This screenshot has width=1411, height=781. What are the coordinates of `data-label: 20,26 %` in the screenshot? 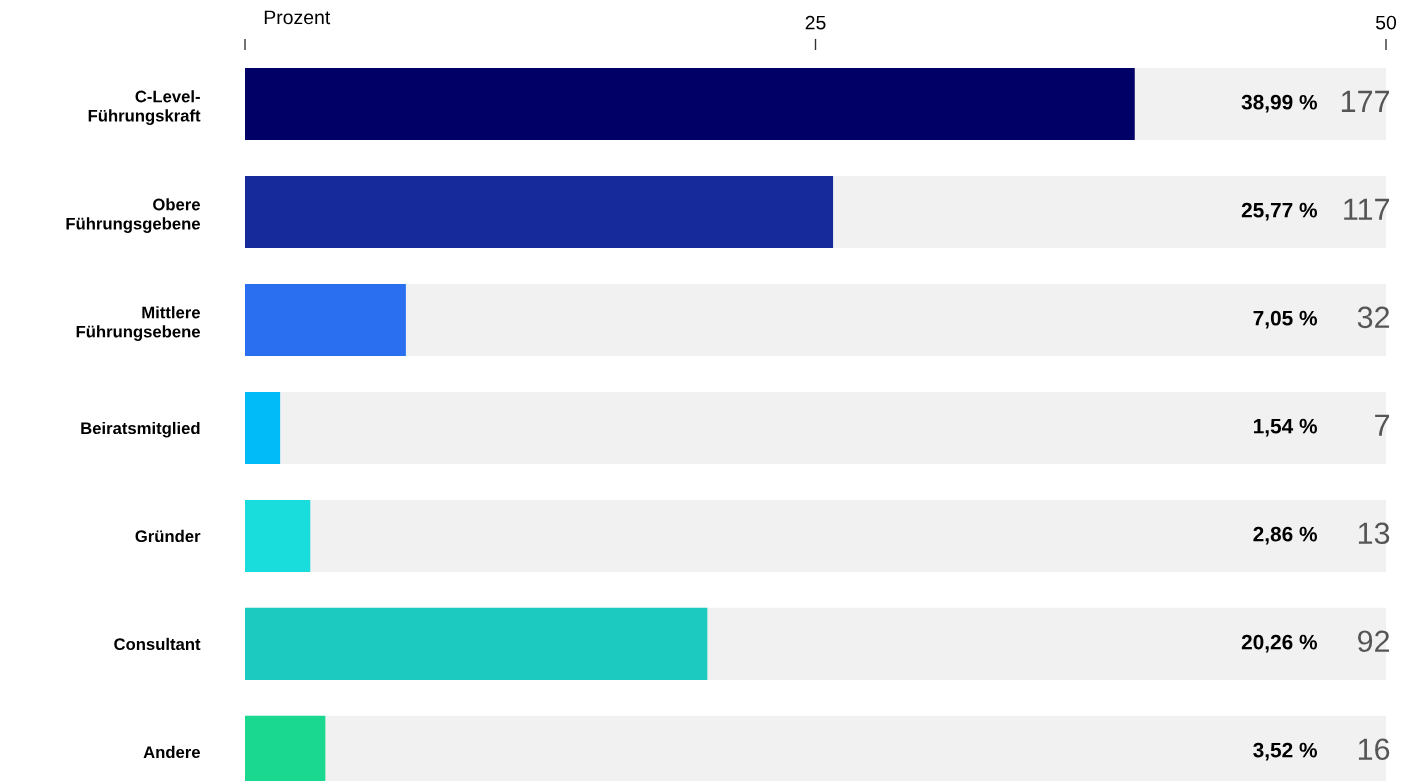 It's located at (1279, 643).